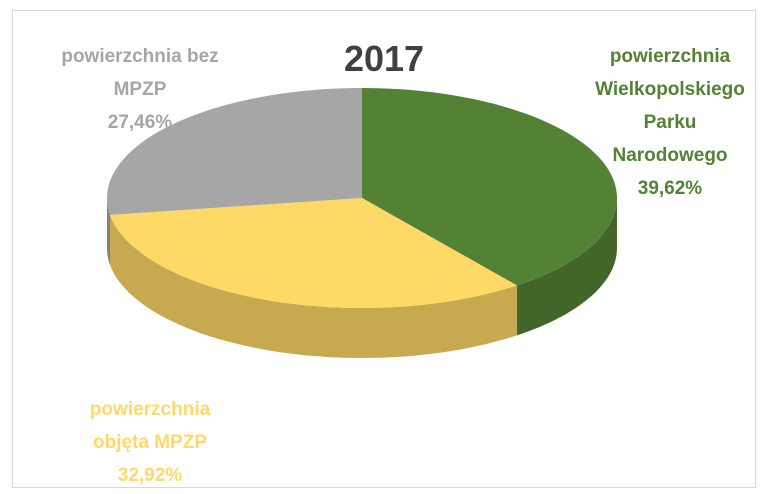 This screenshot has height=494, width=769. Describe the element at coordinates (150, 475) in the screenshot. I see `value-label: 32,92%` at that location.